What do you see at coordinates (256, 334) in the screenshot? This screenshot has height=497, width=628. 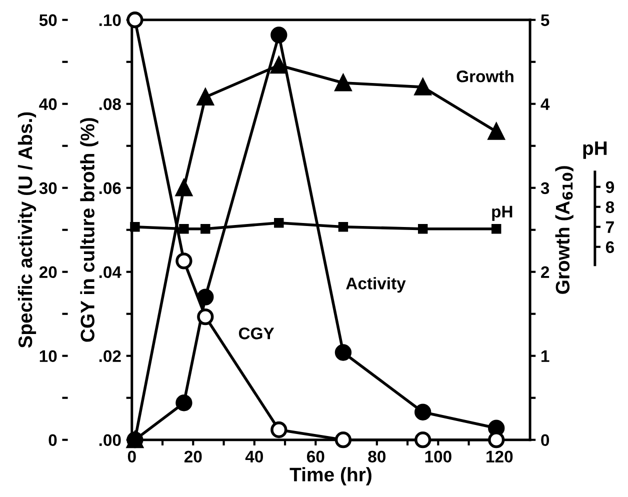 I see `series-label: CGY` at bounding box center [256, 334].